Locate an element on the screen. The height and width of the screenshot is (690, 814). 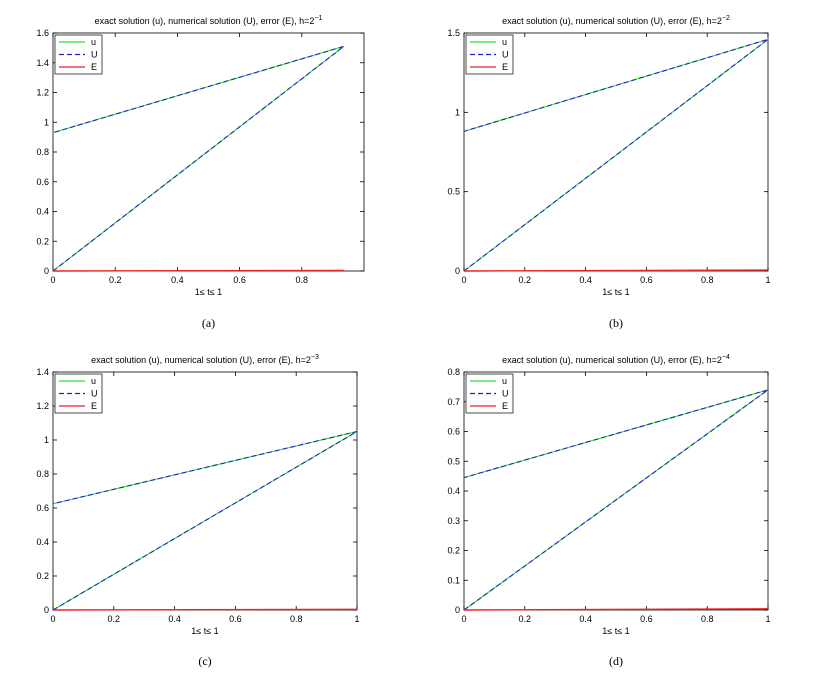
chart-title-exponent: −1 is located at coordinates (318, 18).